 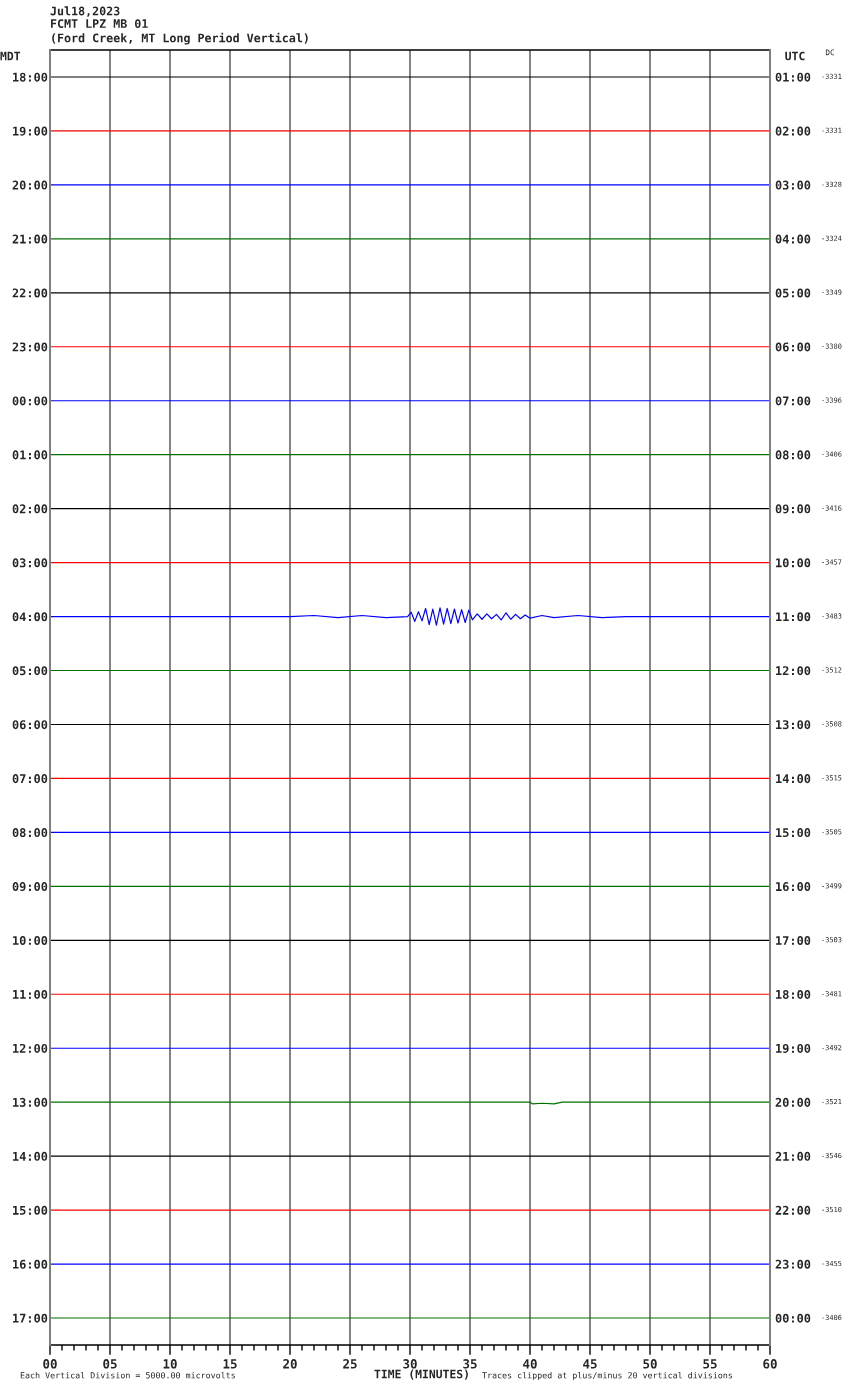 What do you see at coordinates (793, 455) in the screenshot?
I see `y2-tick-label: 08:00` at bounding box center [793, 455].